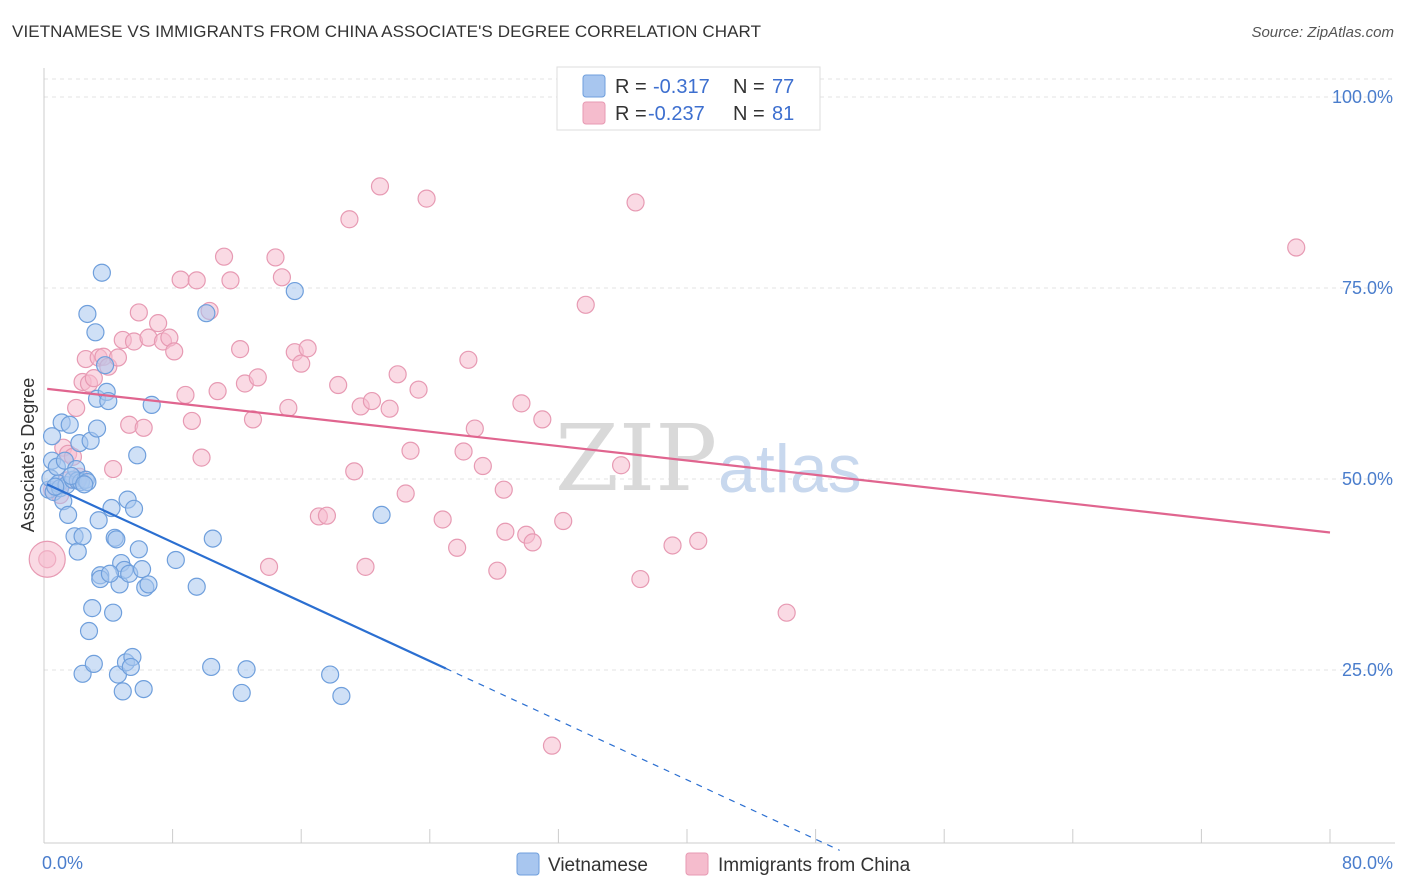 This screenshot has width=1406, height=892. What do you see at coordinates (598, 865) in the screenshot?
I see `bottom-legend-vietnamese: Vietnamese` at bounding box center [598, 865].